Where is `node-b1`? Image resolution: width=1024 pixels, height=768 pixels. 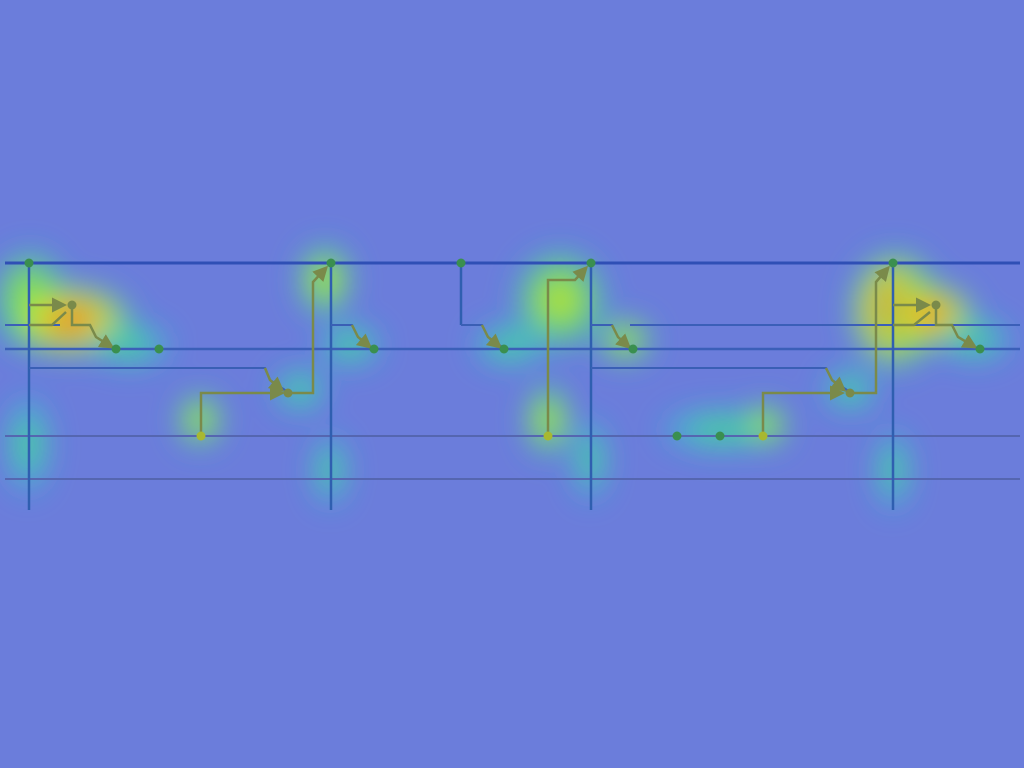 node-b1 is located at coordinates (288, 393).